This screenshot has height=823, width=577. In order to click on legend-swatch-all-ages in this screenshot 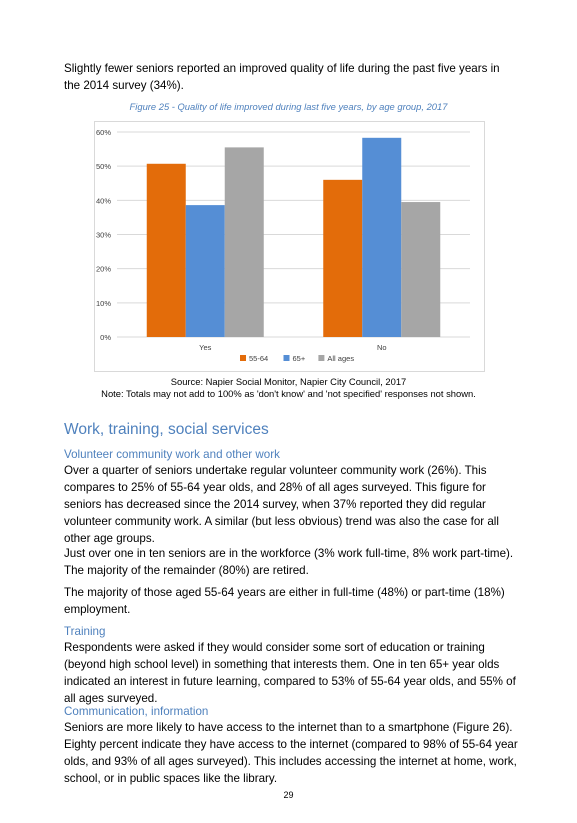, I will do `click(321, 358)`.